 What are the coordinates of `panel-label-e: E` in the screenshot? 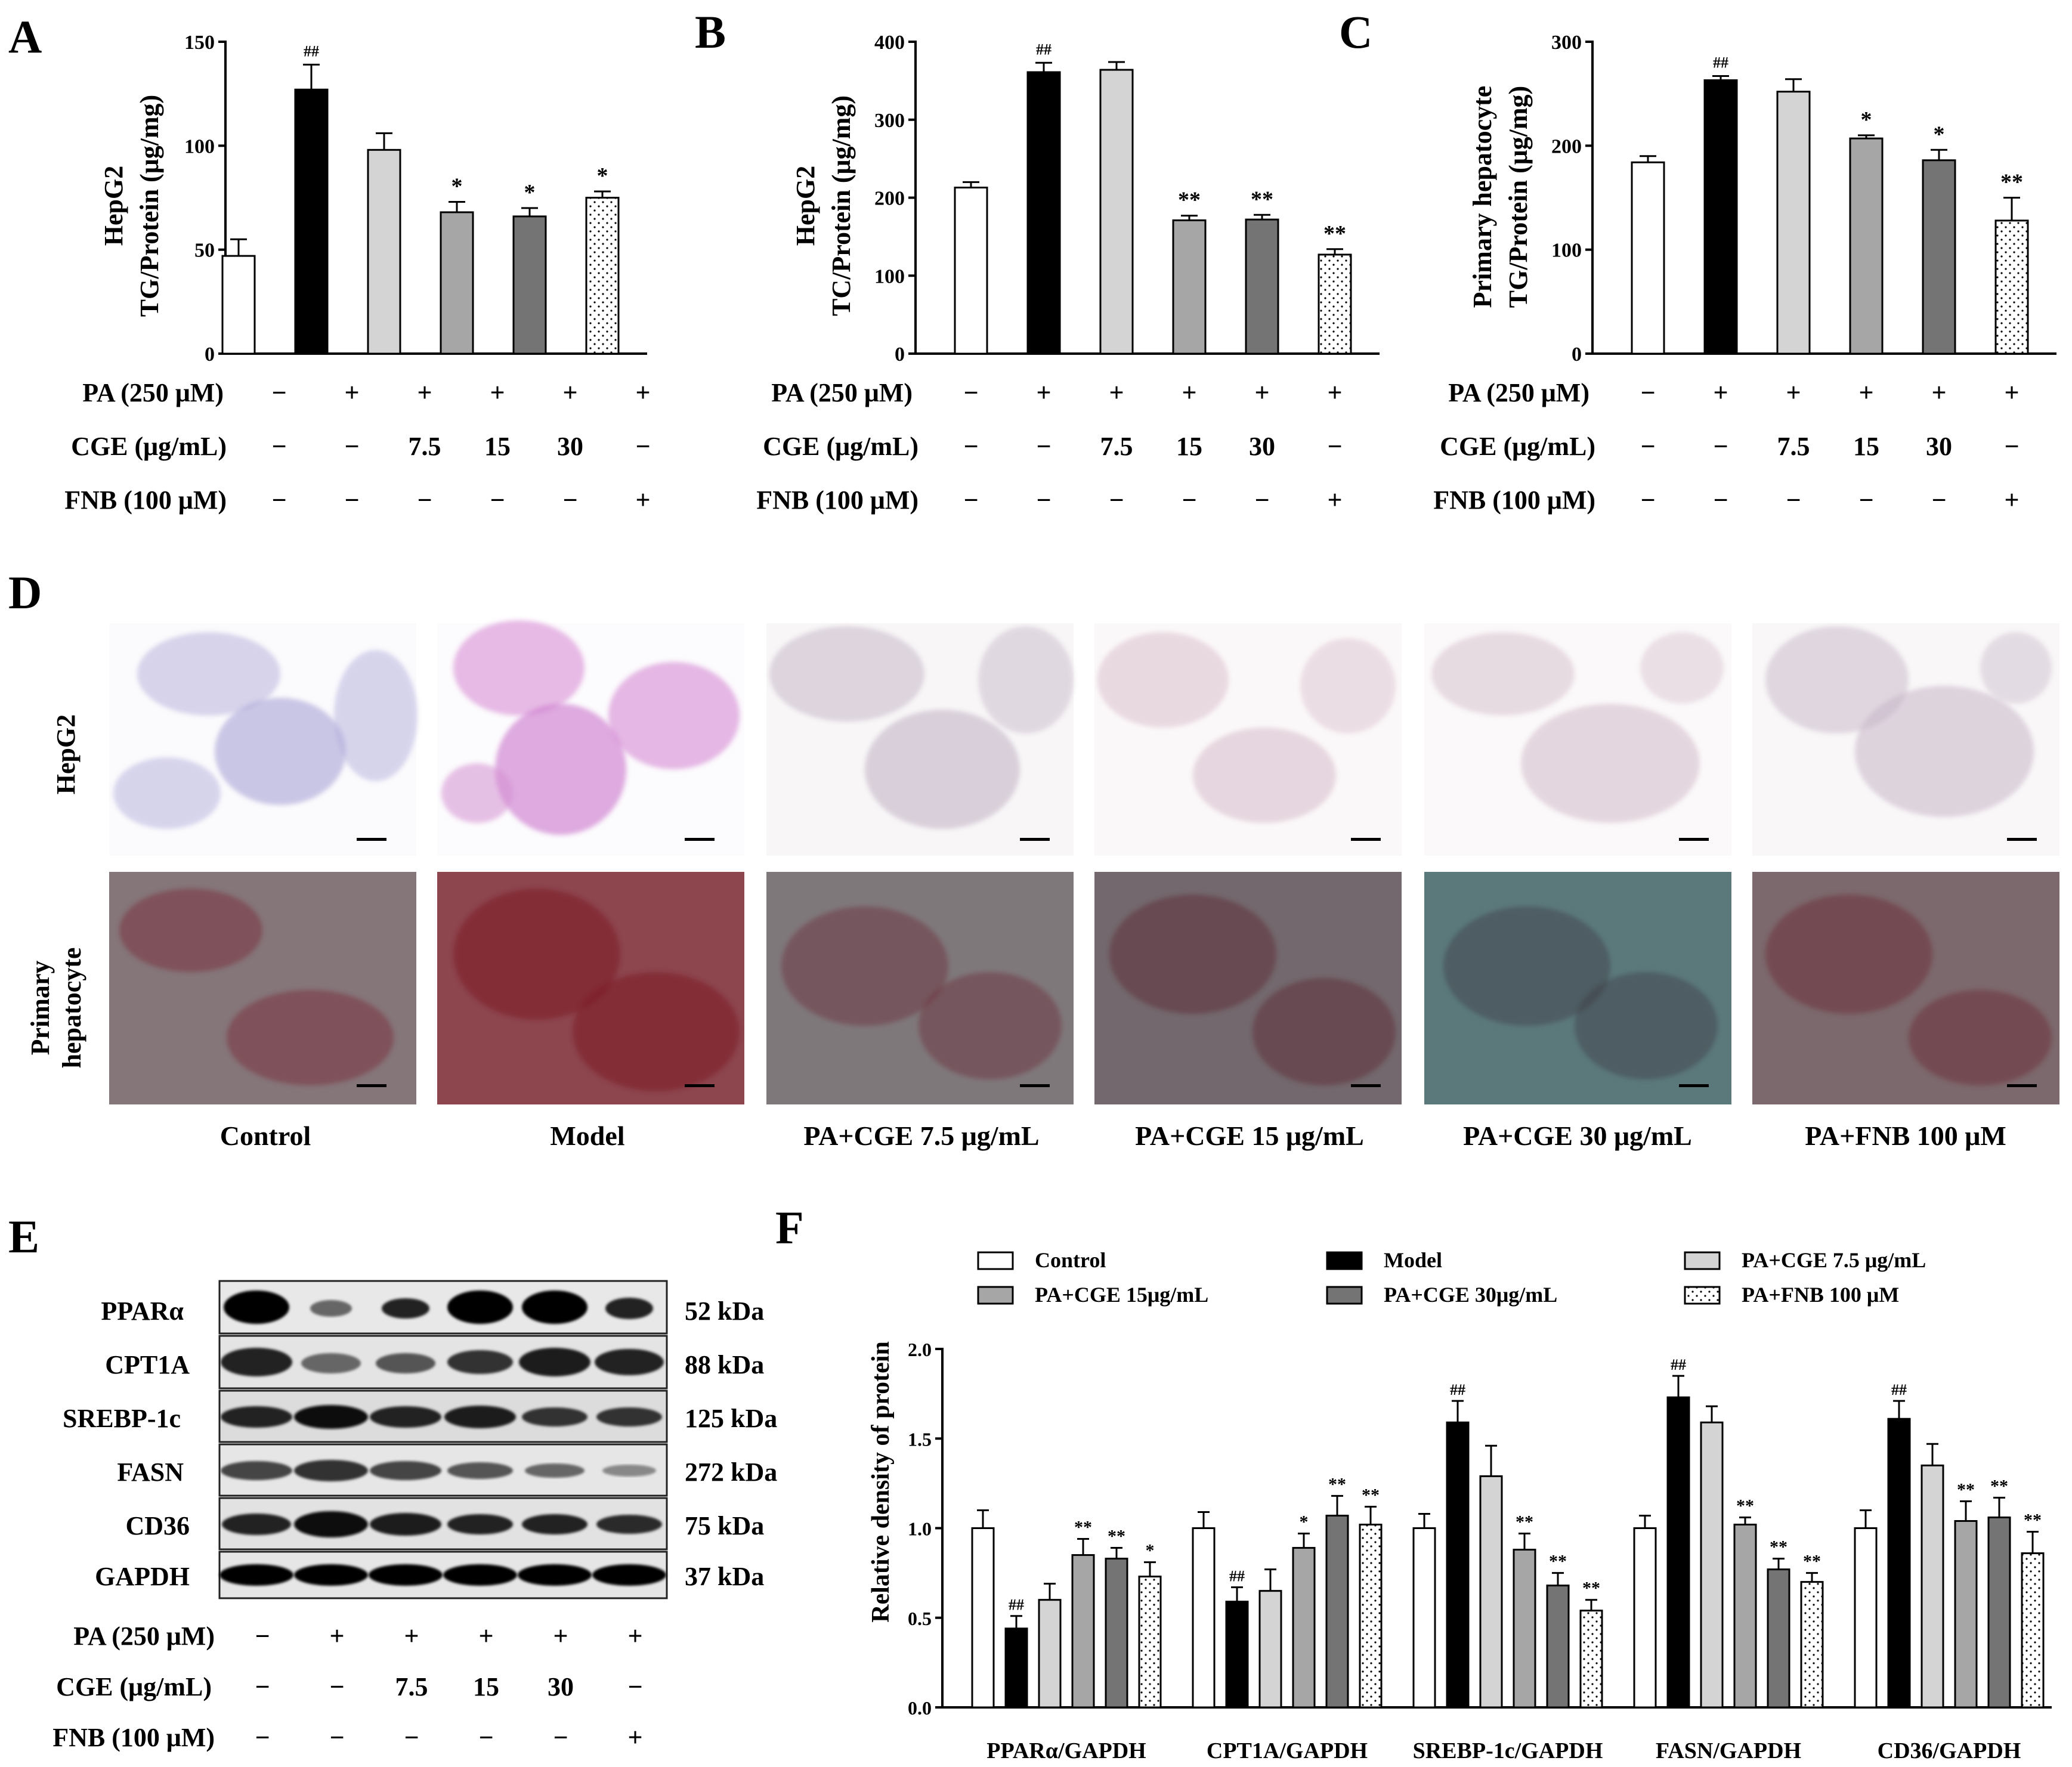 It's located at (23, 1236).